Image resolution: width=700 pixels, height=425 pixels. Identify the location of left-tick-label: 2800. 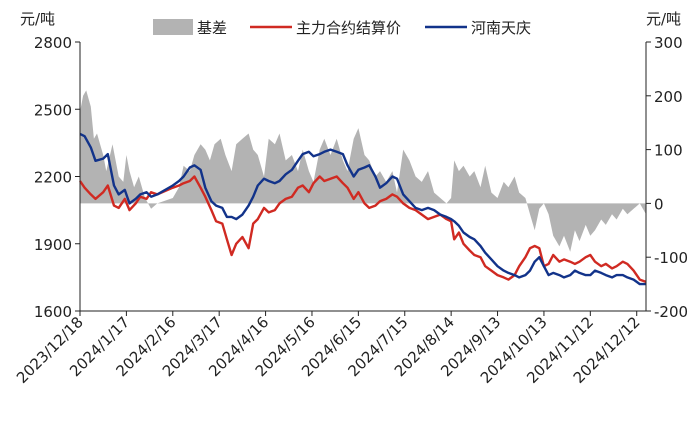
(53, 43).